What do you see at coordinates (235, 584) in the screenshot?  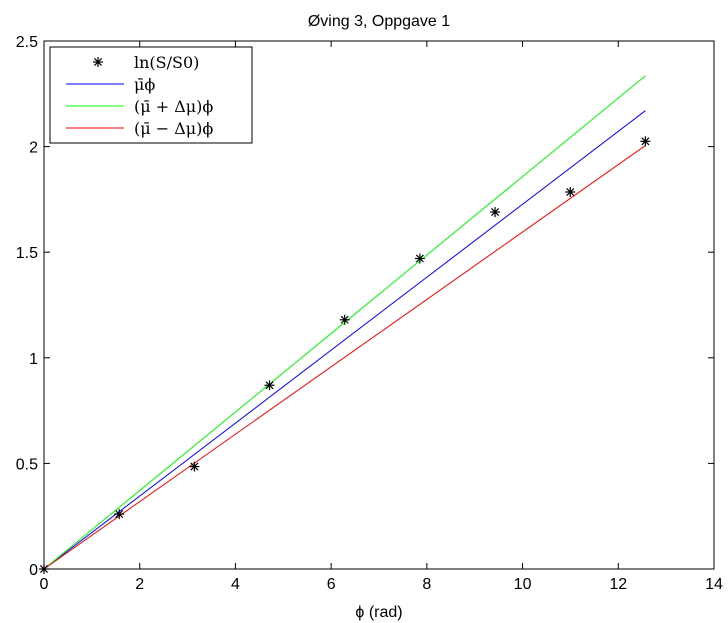 I see `x-tick-label: 4` at bounding box center [235, 584].